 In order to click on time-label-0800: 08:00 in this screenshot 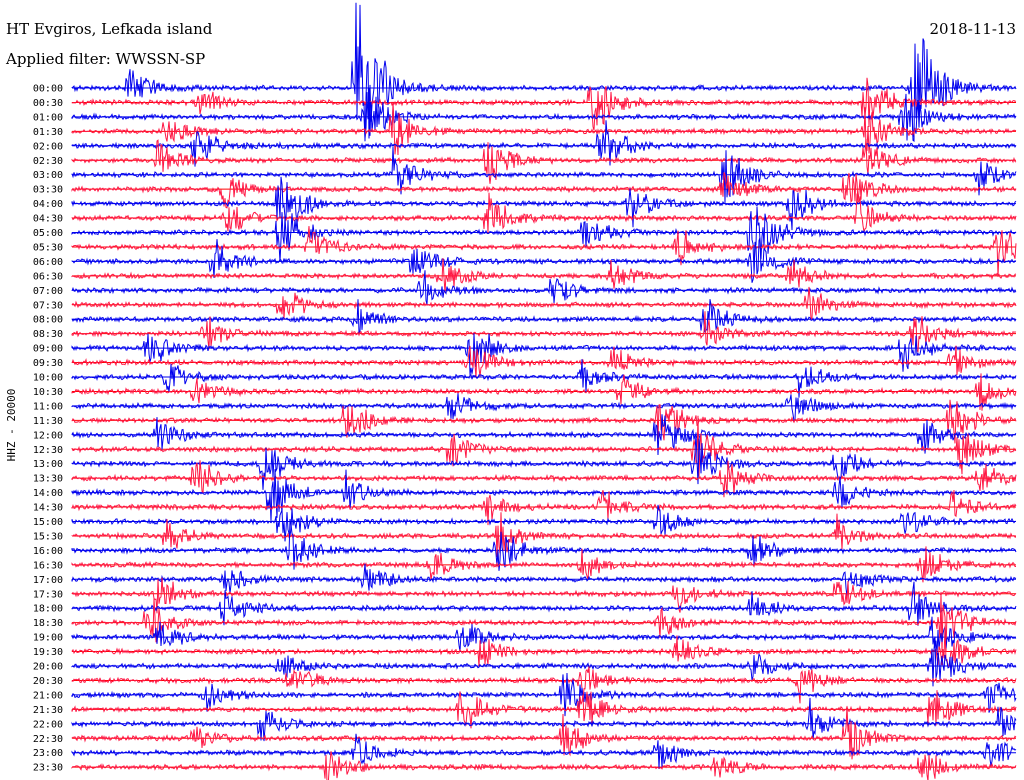, I will do `click(48, 320)`.